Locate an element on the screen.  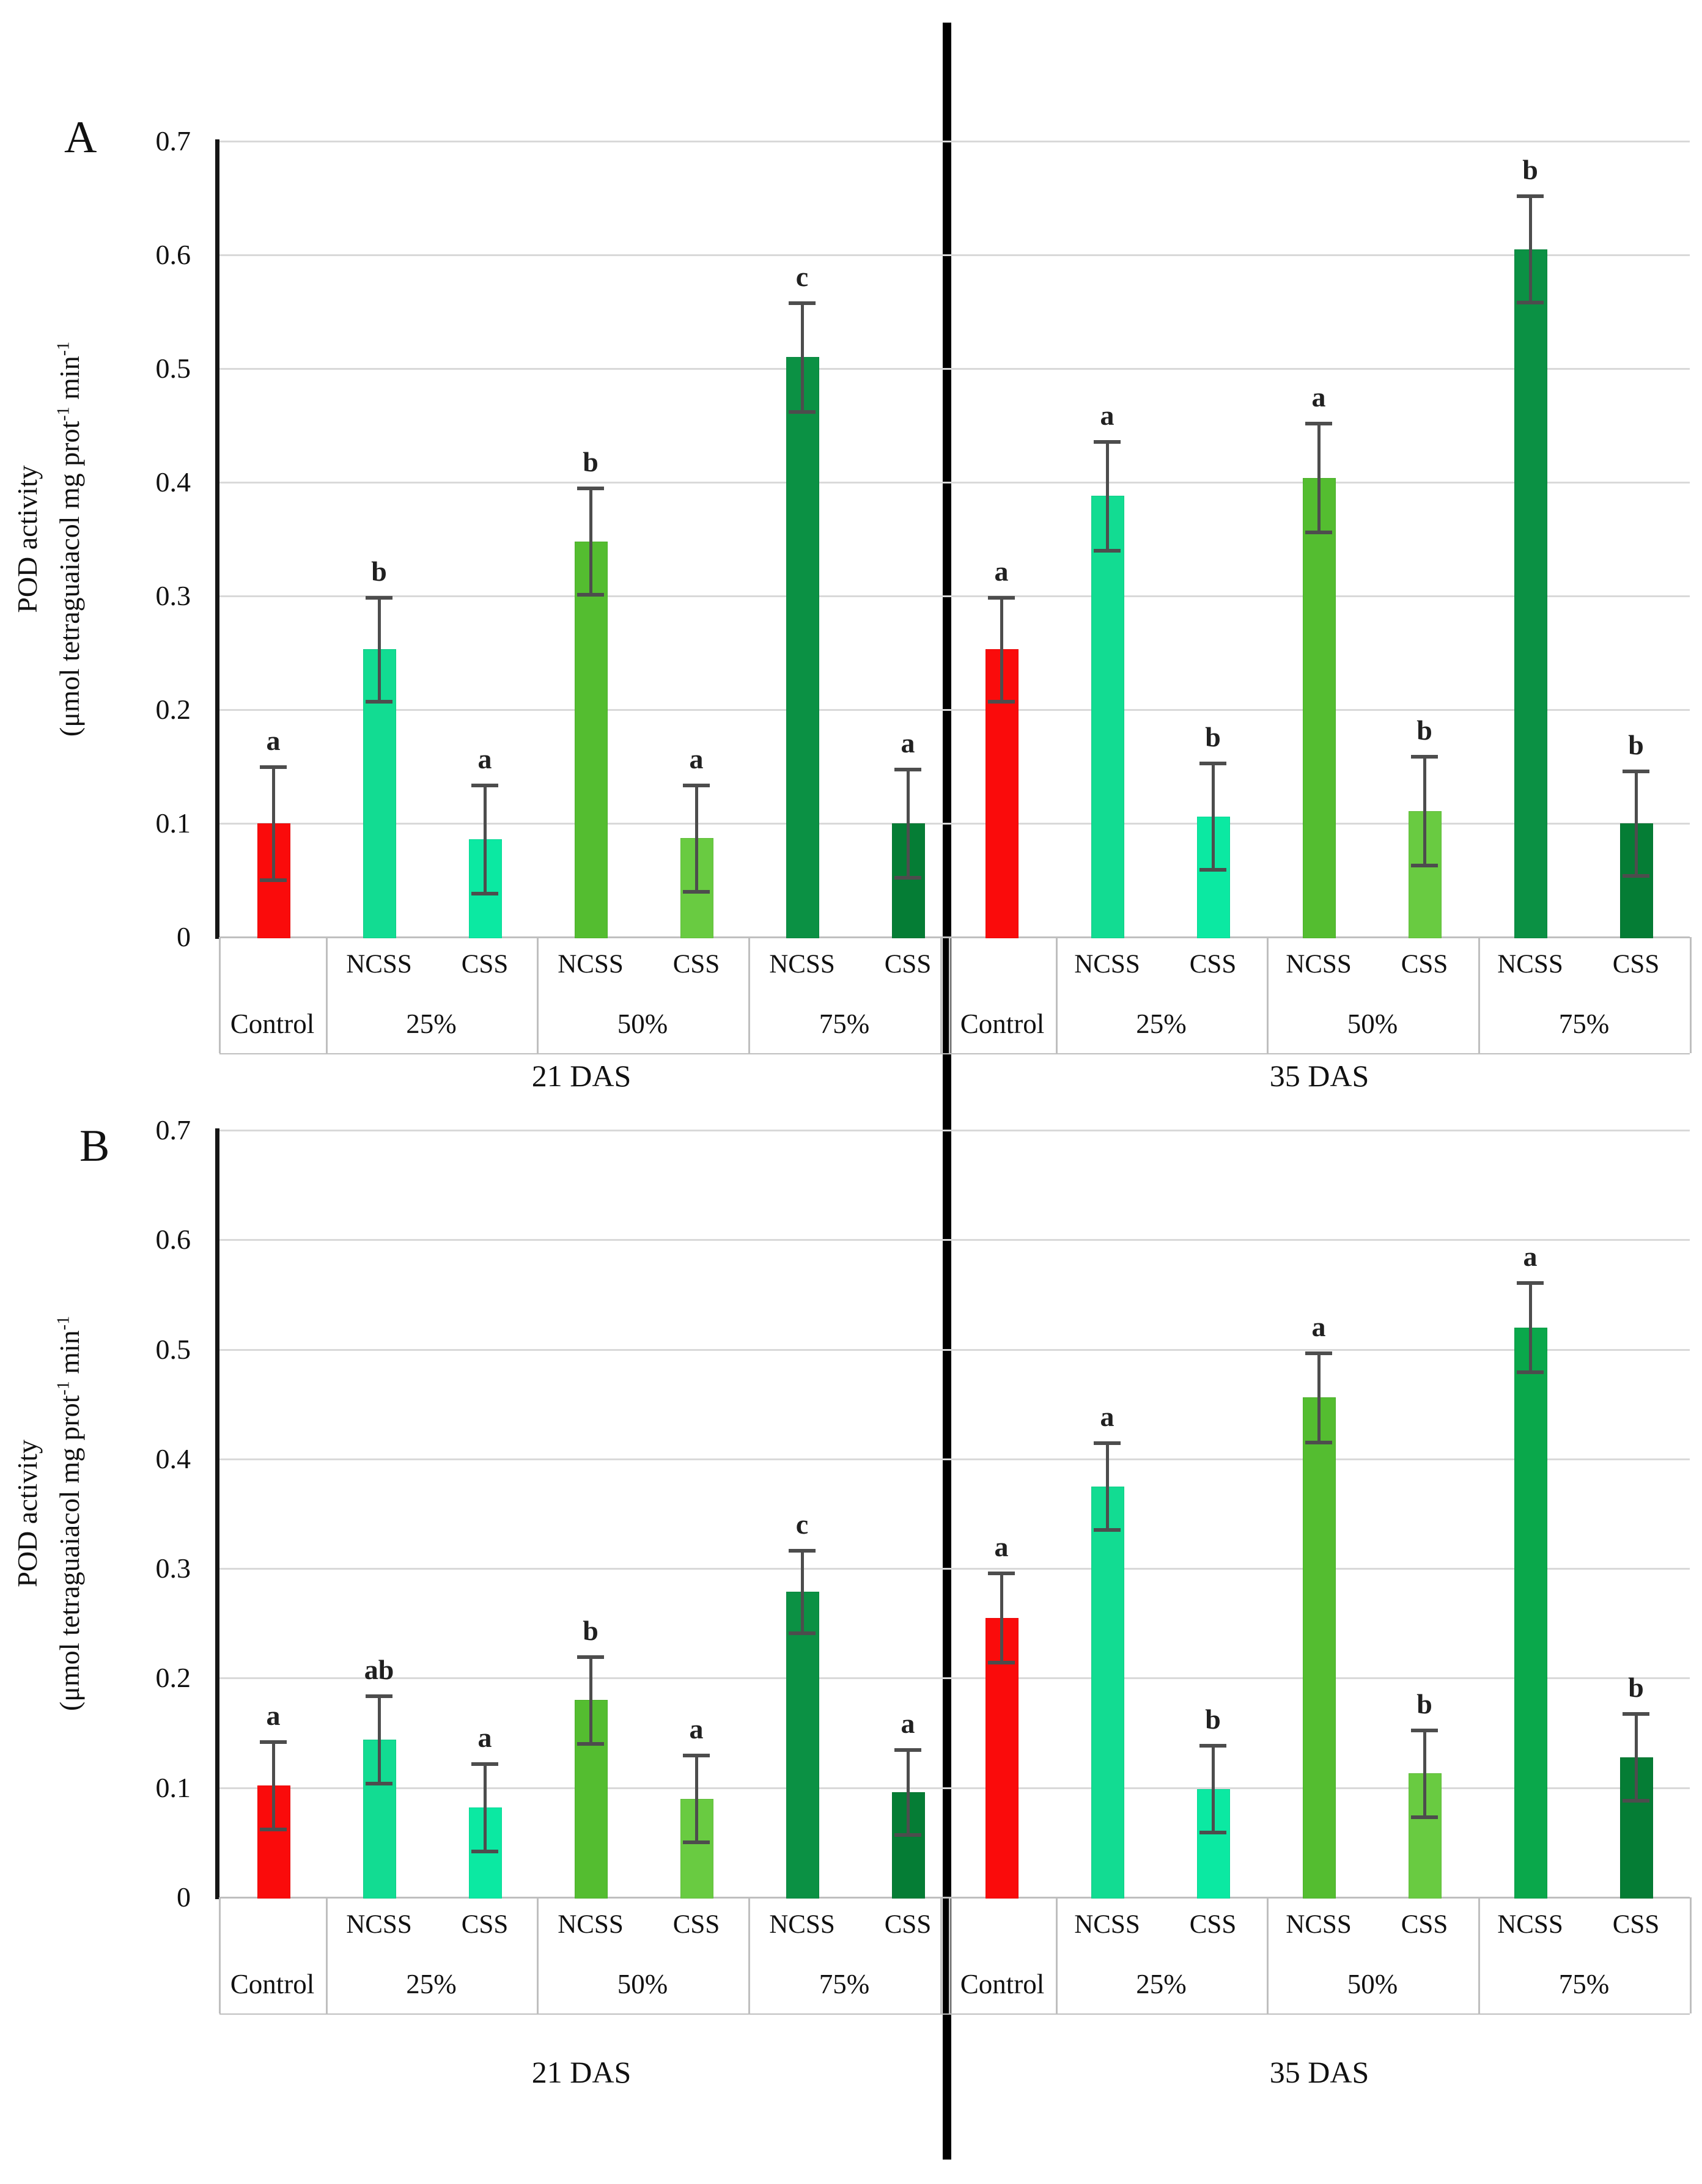
baseline is located at coordinates (954, 937).